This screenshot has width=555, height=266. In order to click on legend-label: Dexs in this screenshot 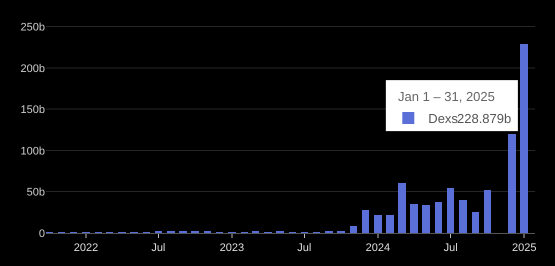, I will do `click(443, 118)`.